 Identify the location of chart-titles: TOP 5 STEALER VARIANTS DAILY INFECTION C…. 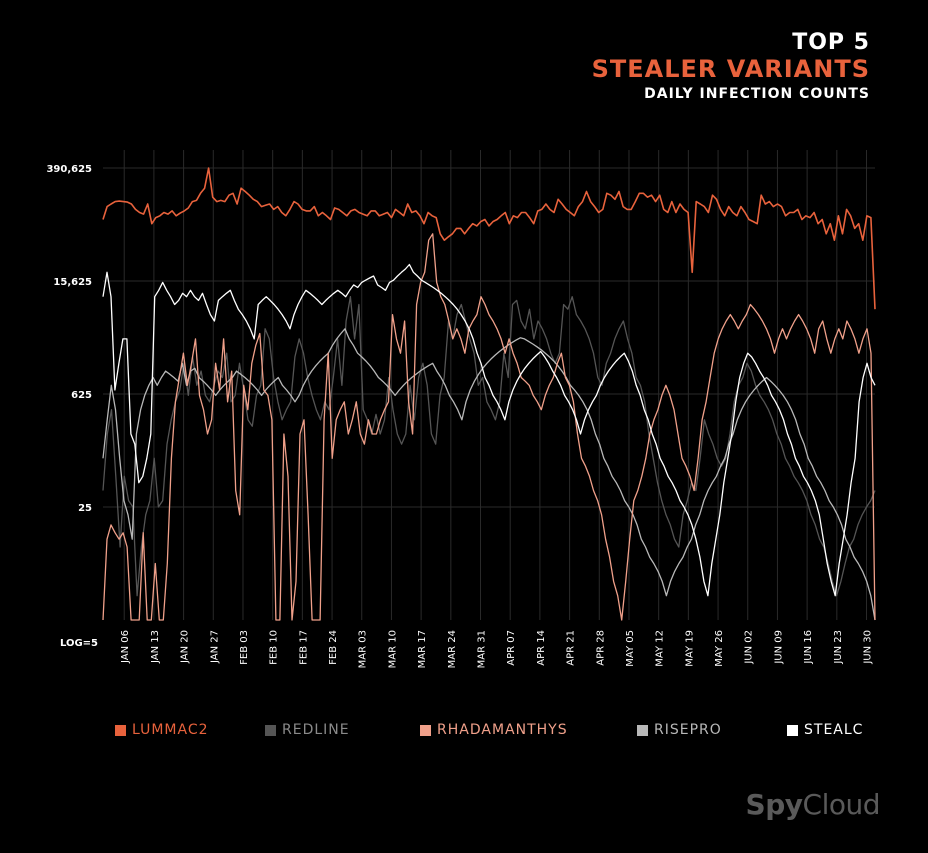
(731, 67).